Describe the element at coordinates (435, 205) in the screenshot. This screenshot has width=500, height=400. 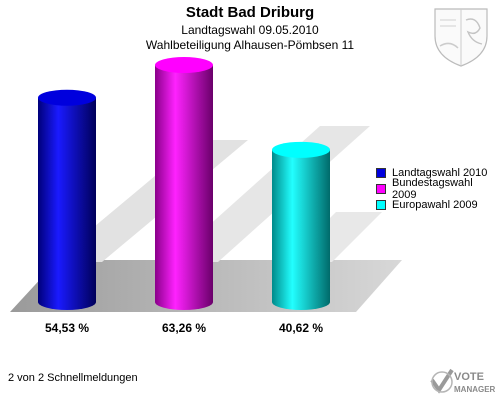
I see `legend-label: Europawahl 2009` at that location.